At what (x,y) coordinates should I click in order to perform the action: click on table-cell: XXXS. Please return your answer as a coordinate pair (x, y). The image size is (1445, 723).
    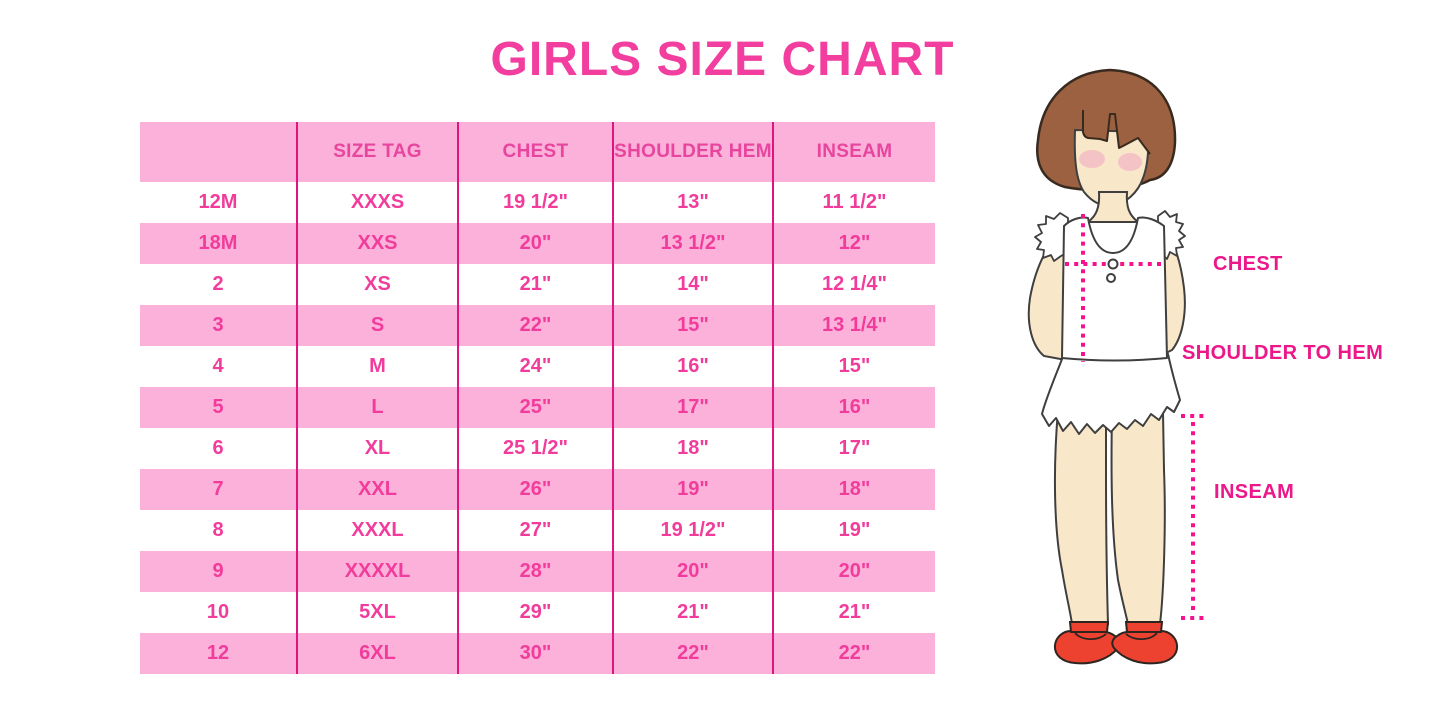
    Looking at the image, I should click on (378, 202).